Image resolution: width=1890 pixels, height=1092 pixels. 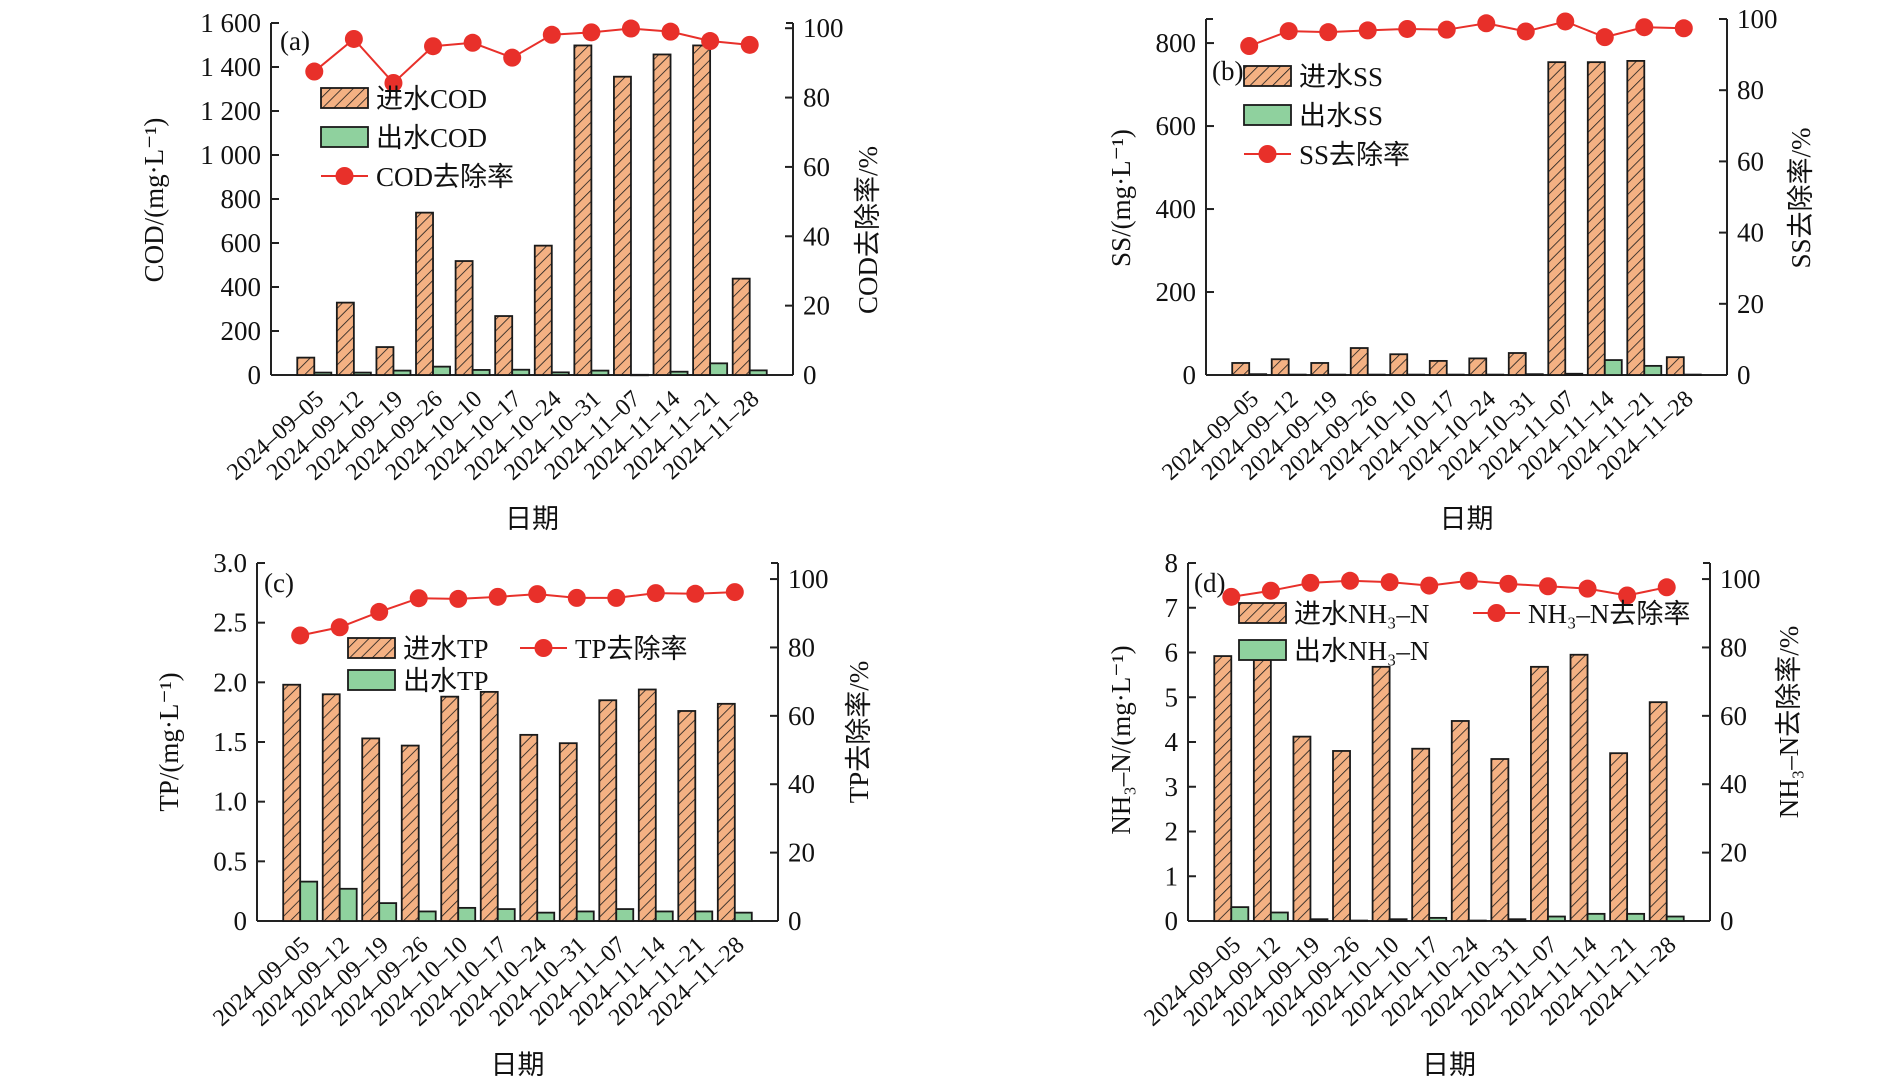 I want to click on x-axis-title: 日期, so click(x=1449, y=1065).